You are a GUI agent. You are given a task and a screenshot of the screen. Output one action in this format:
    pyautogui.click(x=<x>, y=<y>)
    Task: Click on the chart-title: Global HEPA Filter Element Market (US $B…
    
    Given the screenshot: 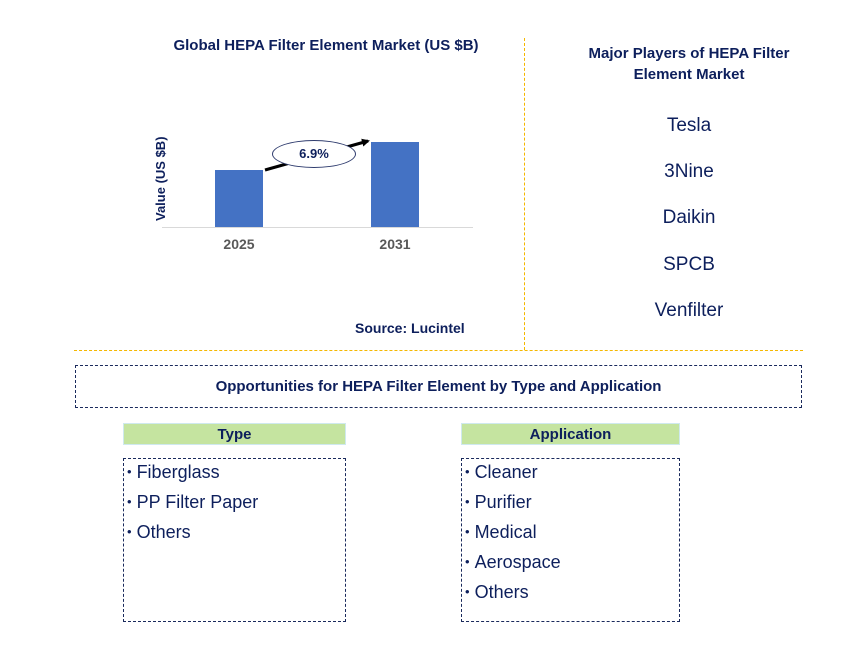 What is the action you would take?
    pyautogui.click(x=326, y=45)
    